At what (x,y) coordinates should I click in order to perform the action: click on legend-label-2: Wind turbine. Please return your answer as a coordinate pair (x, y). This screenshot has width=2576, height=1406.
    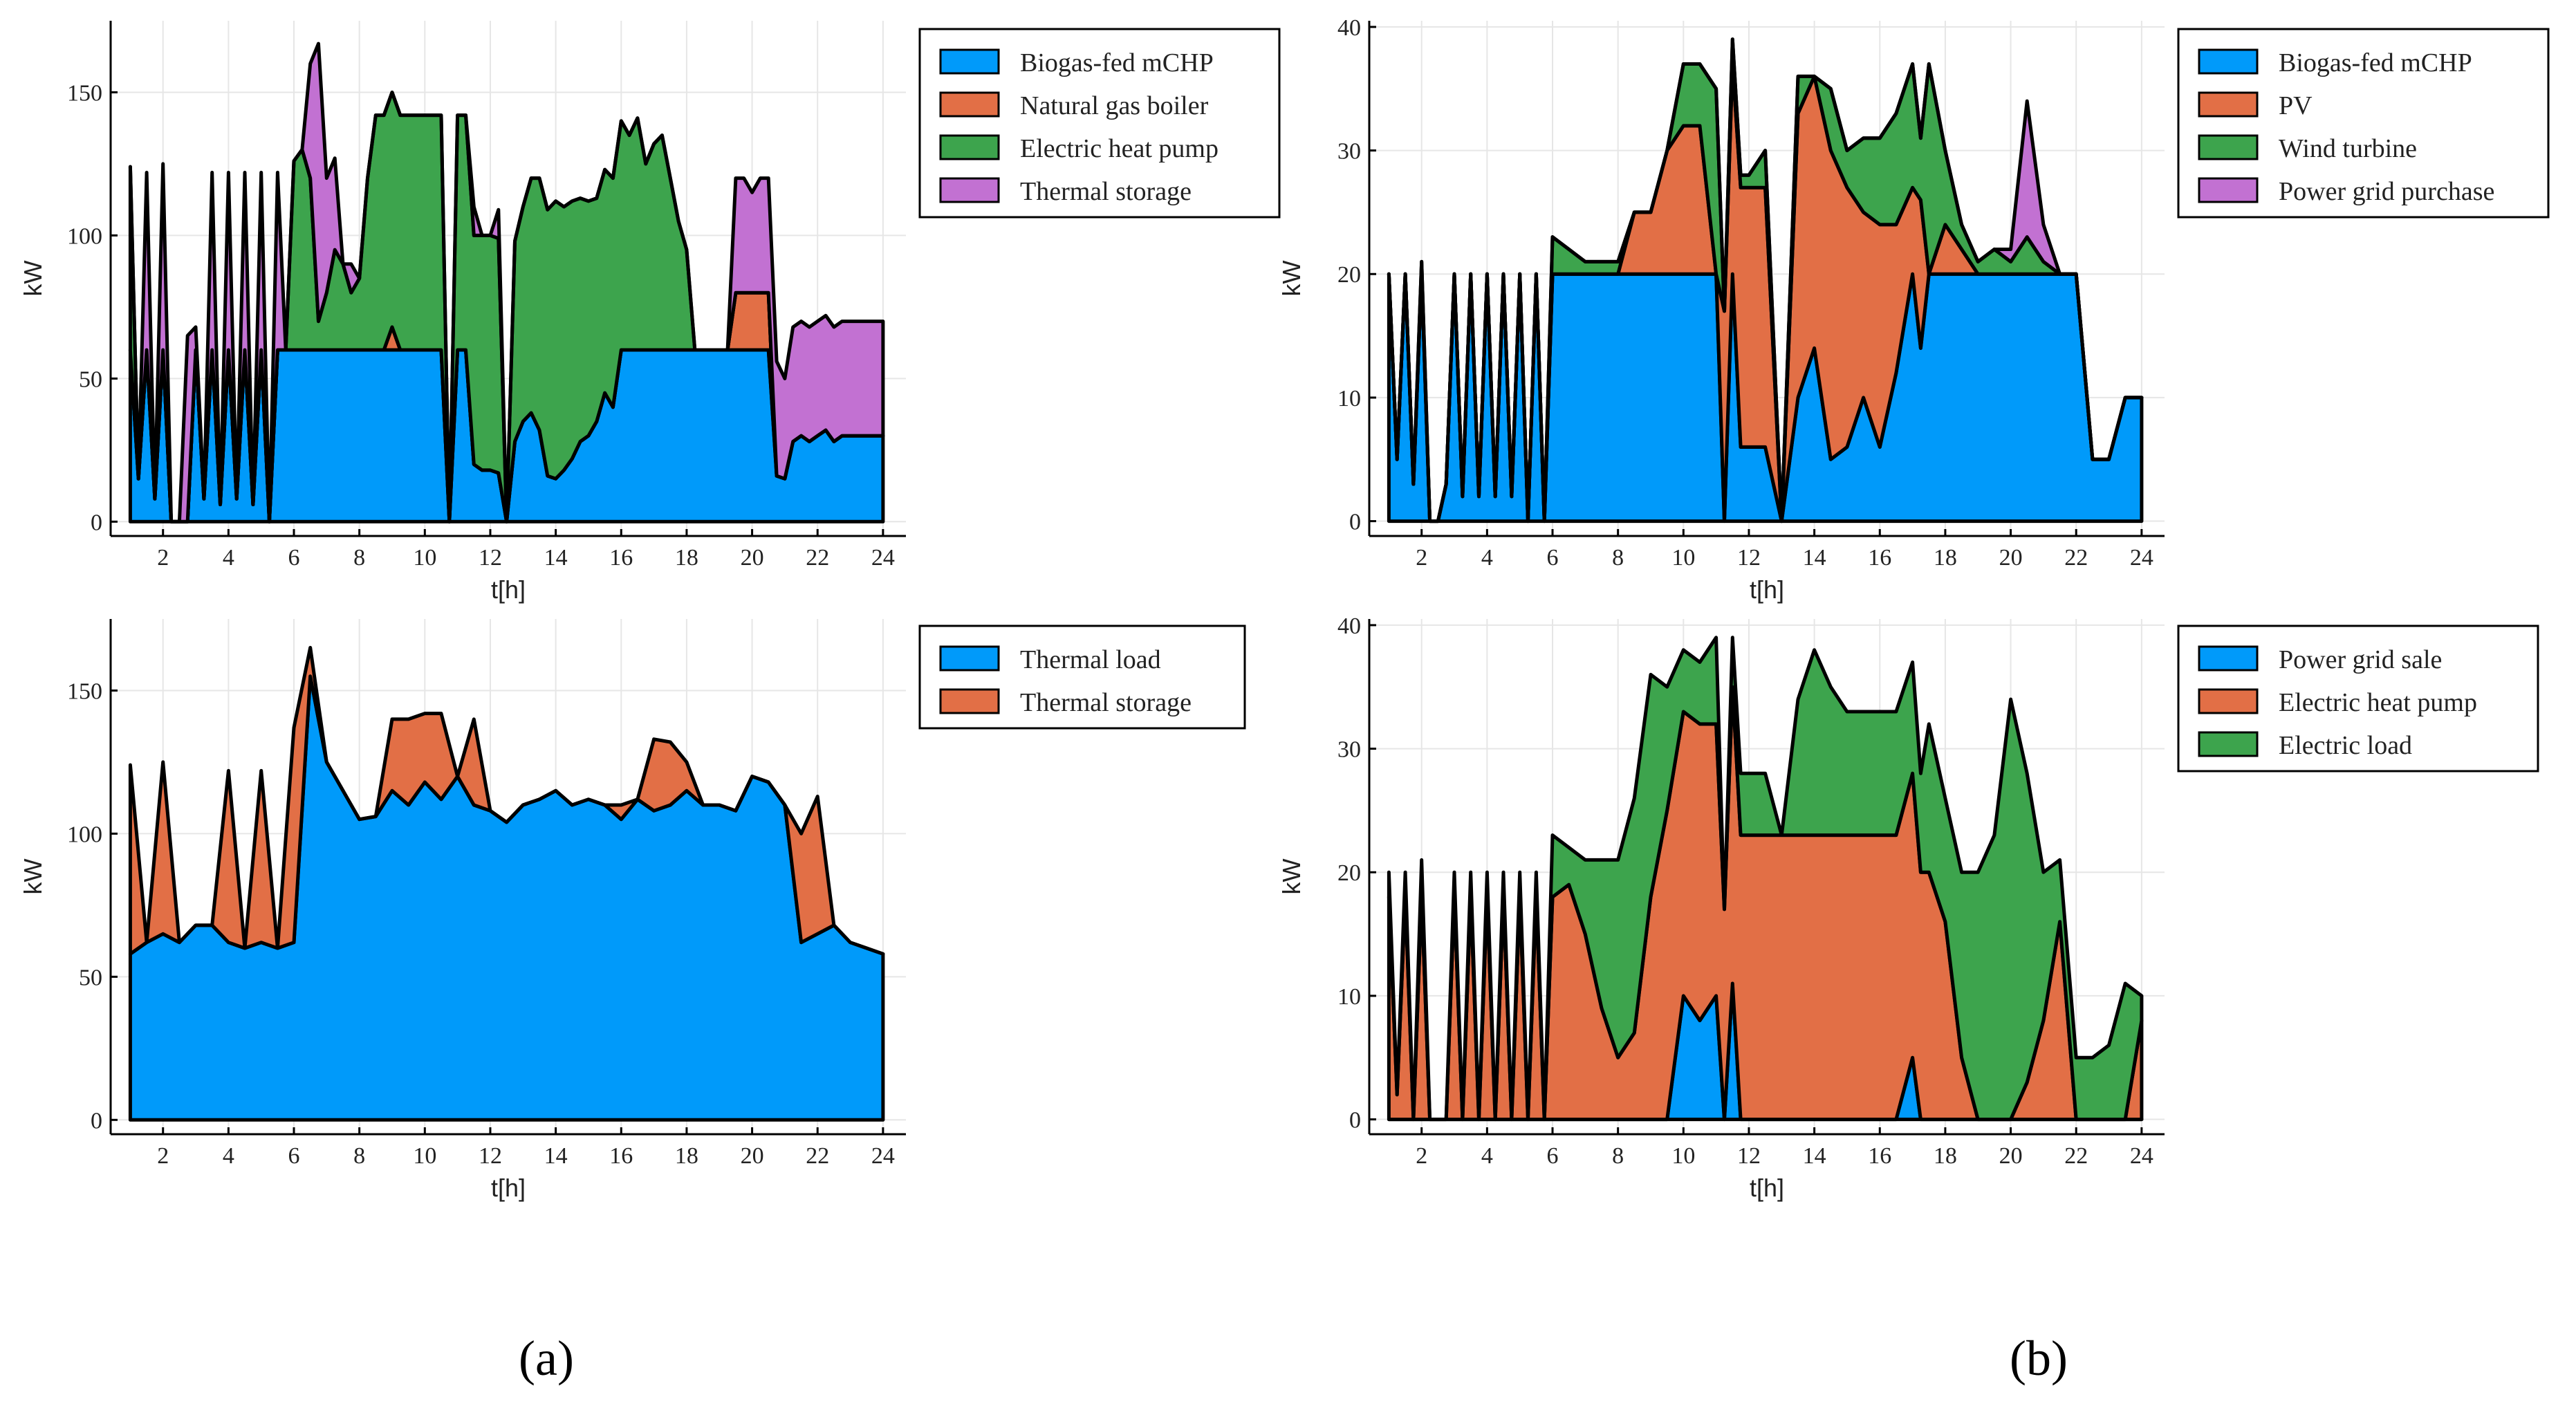
    Looking at the image, I should click on (2348, 148).